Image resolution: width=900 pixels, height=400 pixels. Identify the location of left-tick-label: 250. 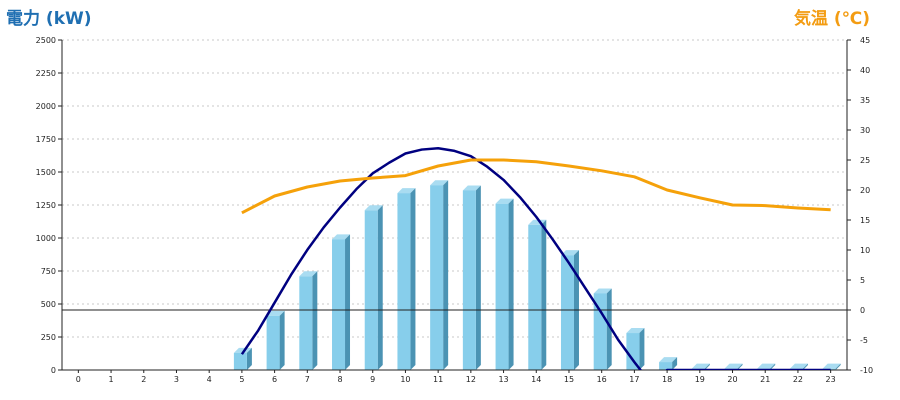
(48, 337).